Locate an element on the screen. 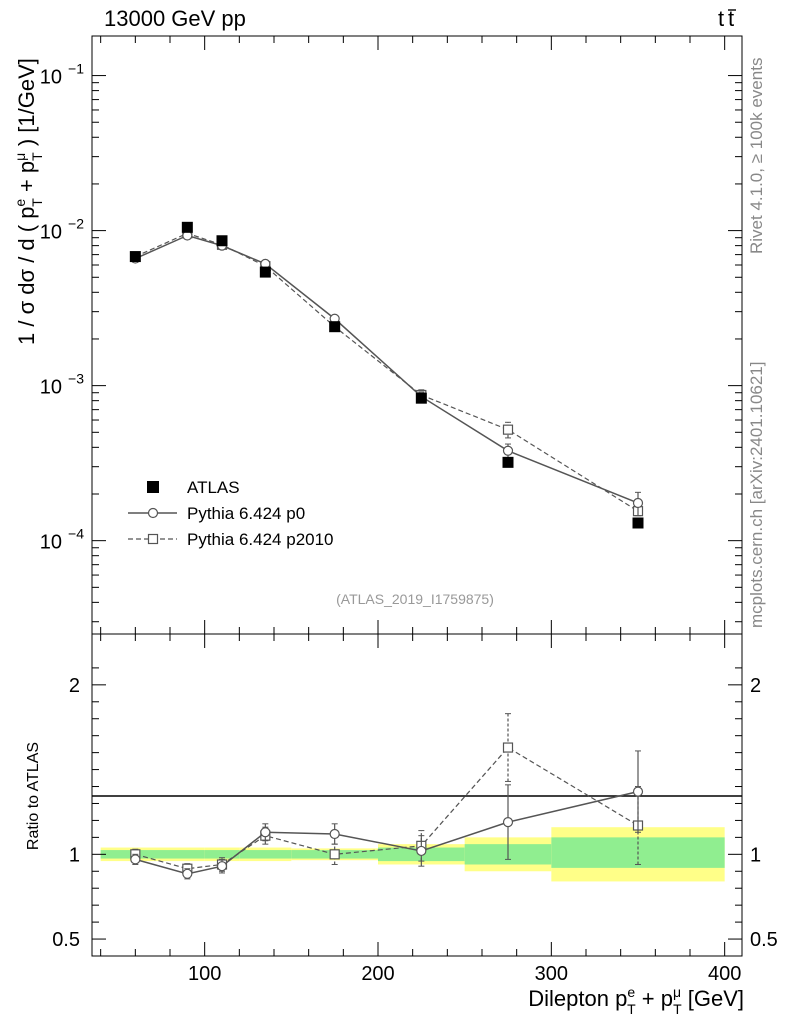  legend-label-atlas: ATLAS is located at coordinates (213, 487).